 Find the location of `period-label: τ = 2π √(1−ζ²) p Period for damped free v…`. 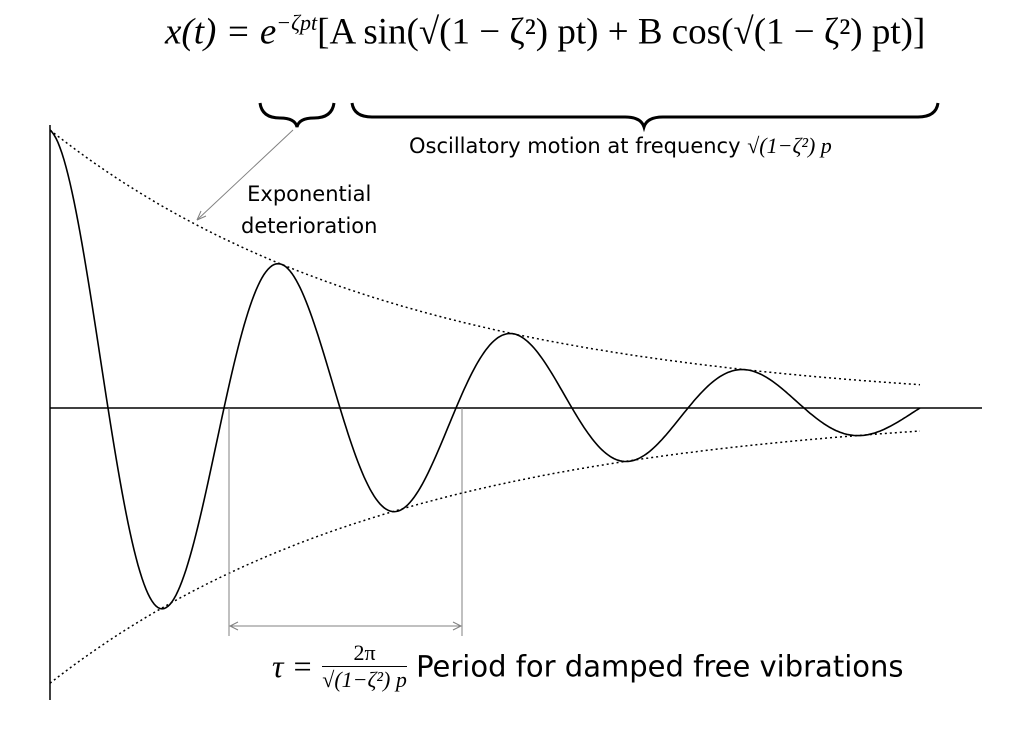

period-label: τ = 2π √(1−ζ²) p Period for damped free v… is located at coordinates (587, 666).